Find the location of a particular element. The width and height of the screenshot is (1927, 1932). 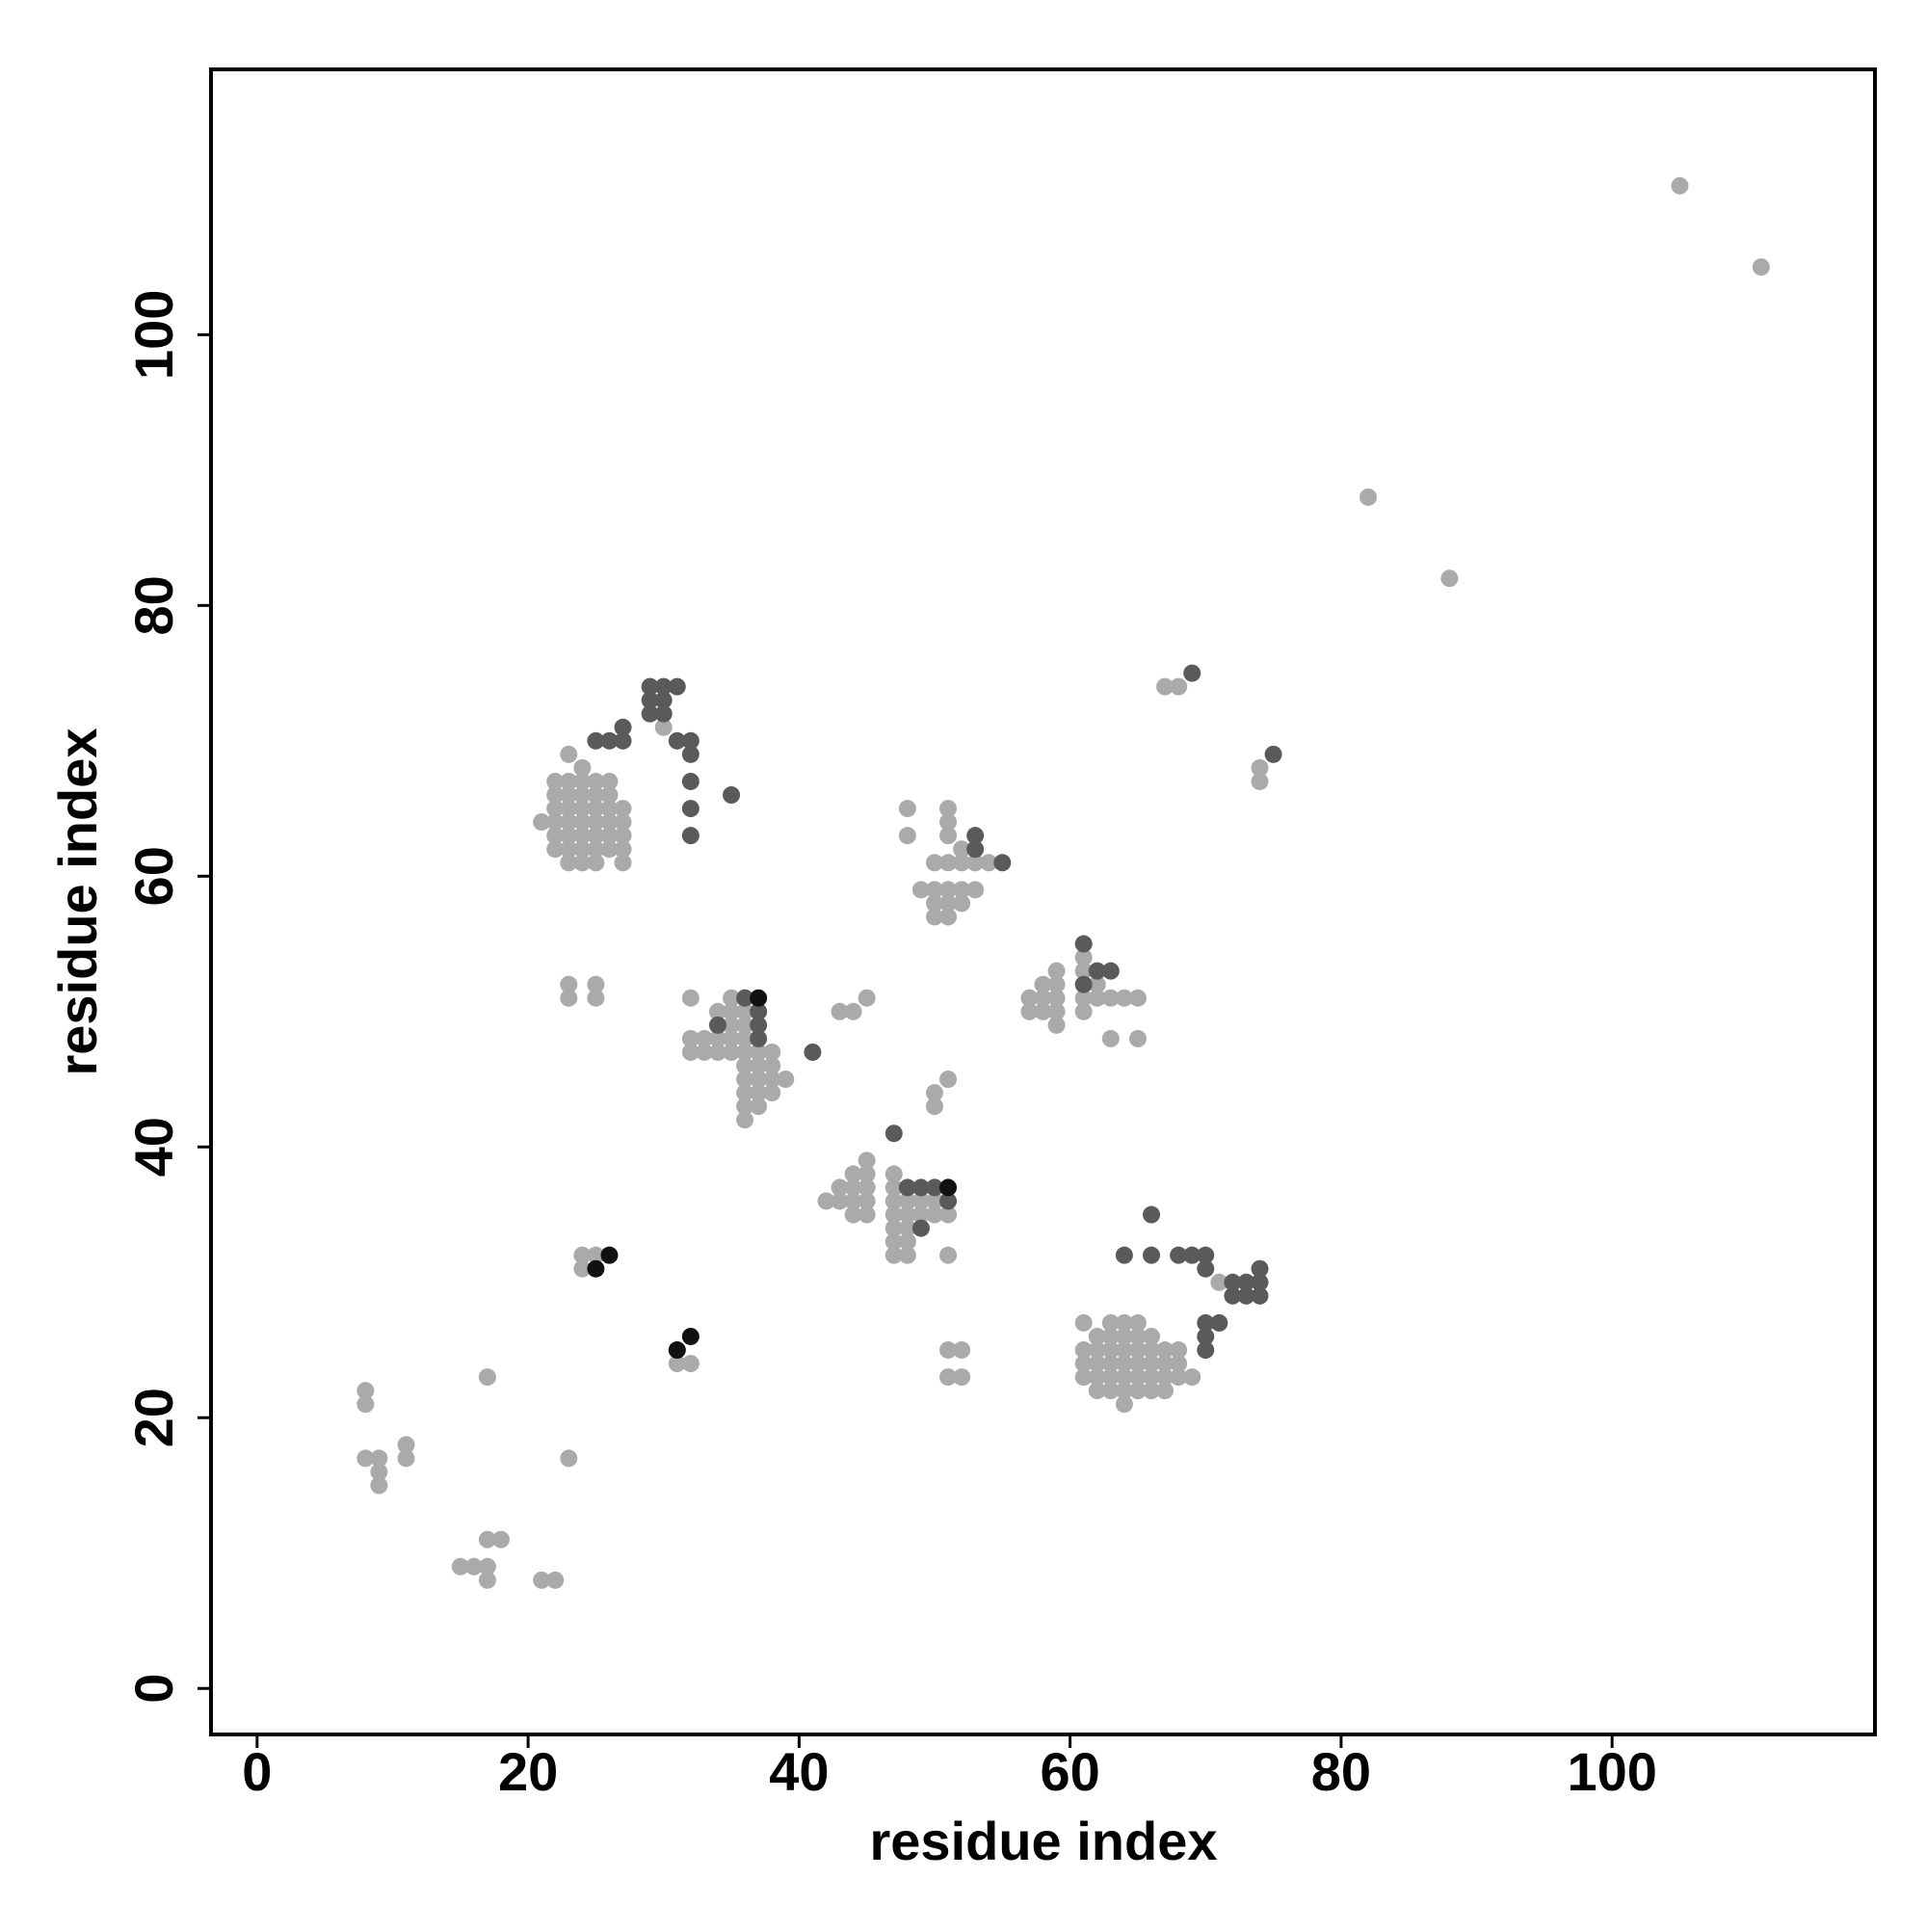

y-tick-label: 0 is located at coordinates (153, 1689).